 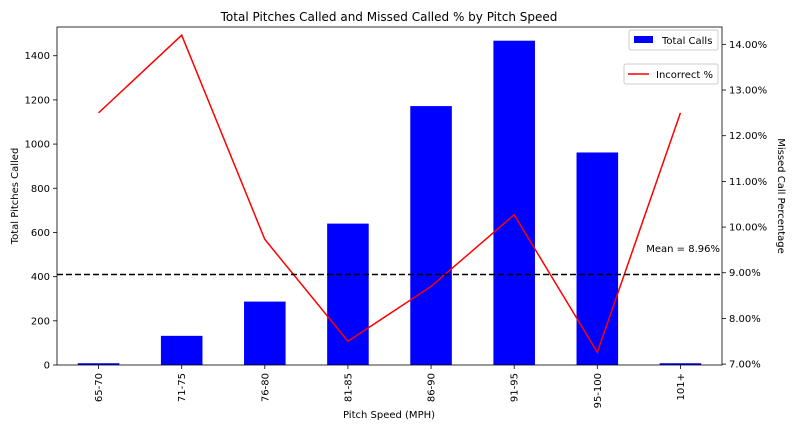 I want to click on x-tick-label: 91-95, so click(x=515, y=387).